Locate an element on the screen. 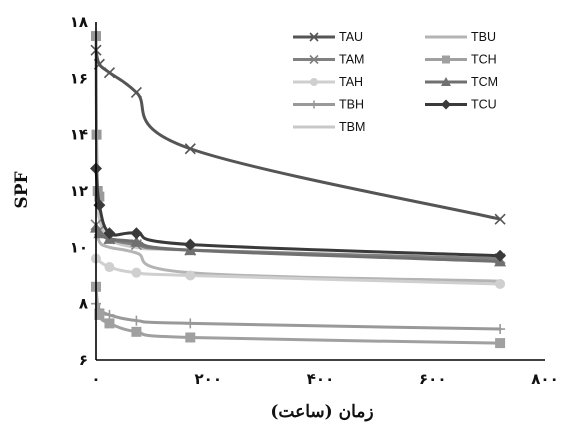  y-tick-label: ۱۰ is located at coordinates (79, 247).